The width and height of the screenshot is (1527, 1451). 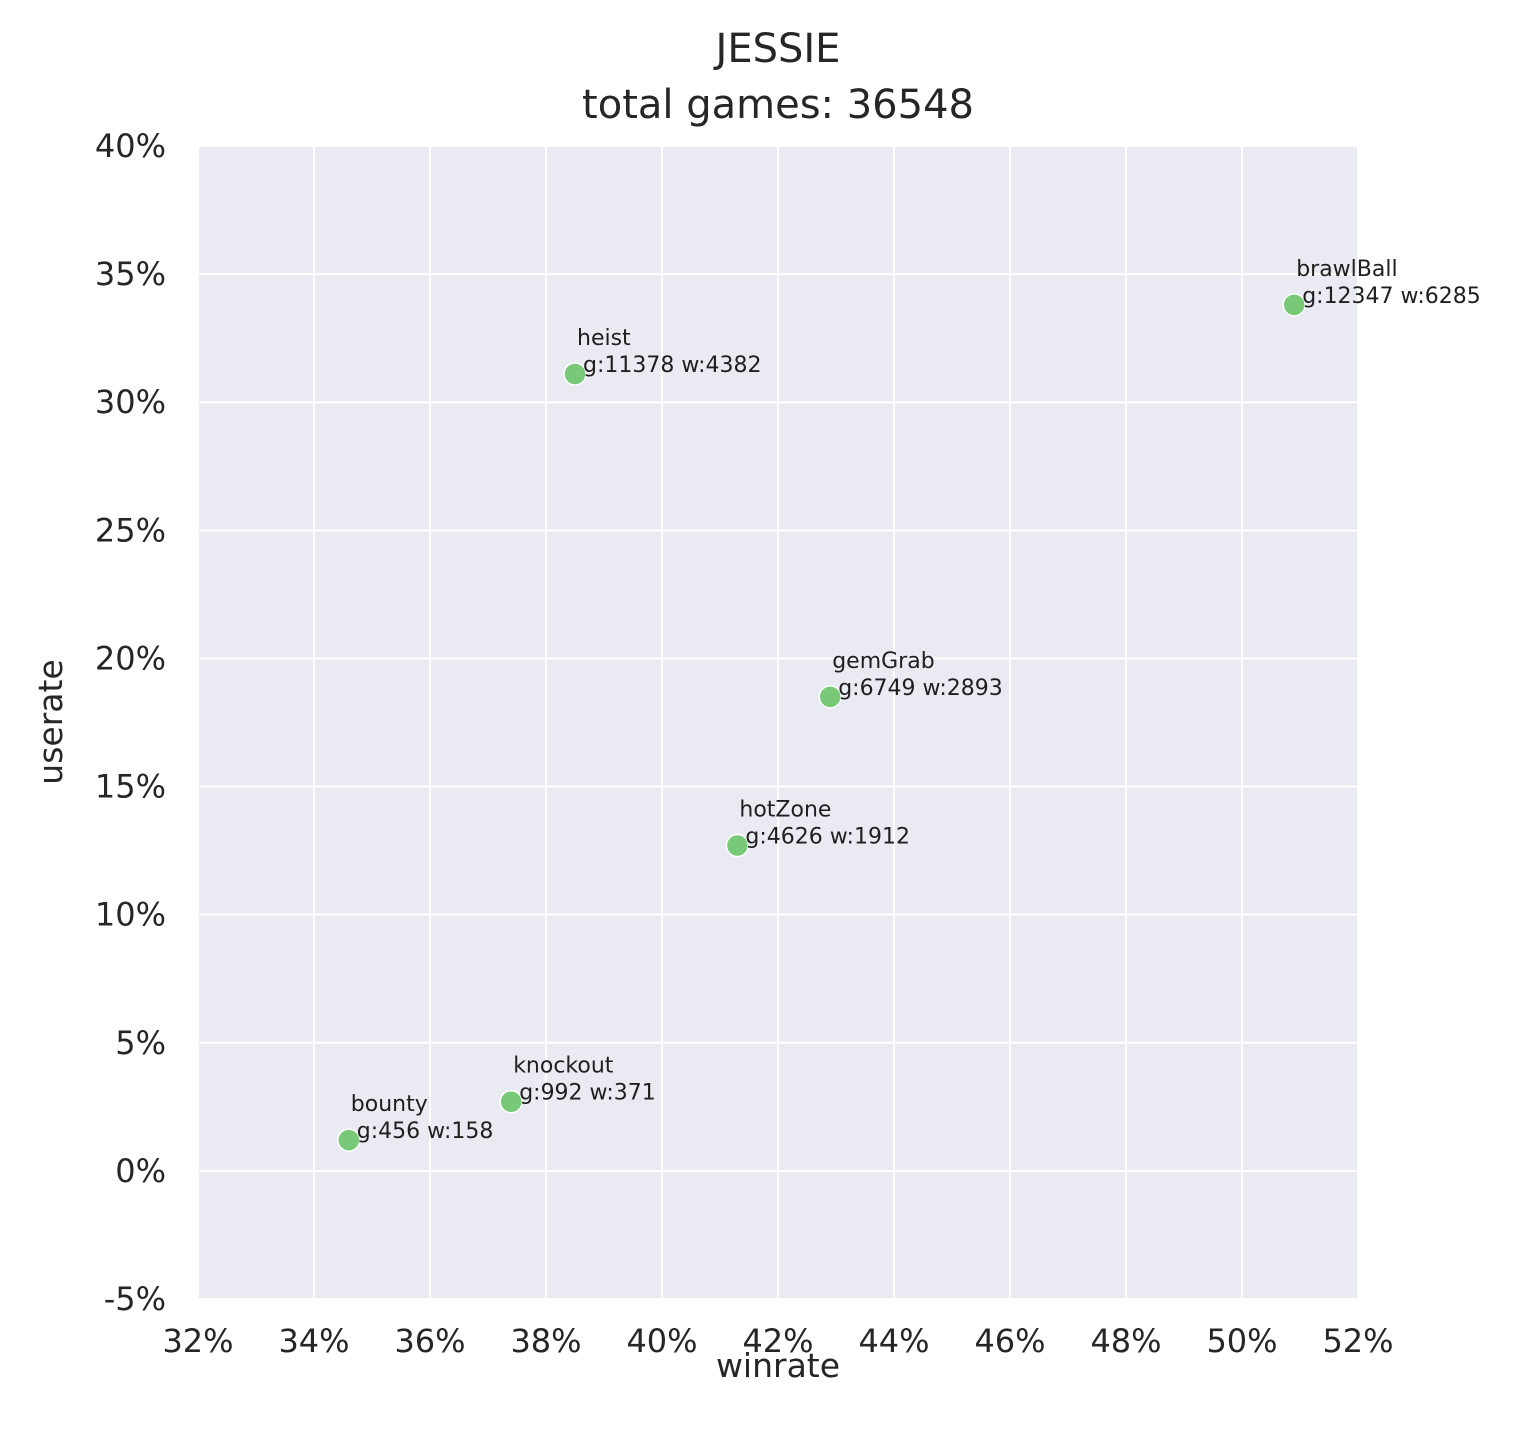 I want to click on y-tick-label: 30%, so click(x=130, y=402).